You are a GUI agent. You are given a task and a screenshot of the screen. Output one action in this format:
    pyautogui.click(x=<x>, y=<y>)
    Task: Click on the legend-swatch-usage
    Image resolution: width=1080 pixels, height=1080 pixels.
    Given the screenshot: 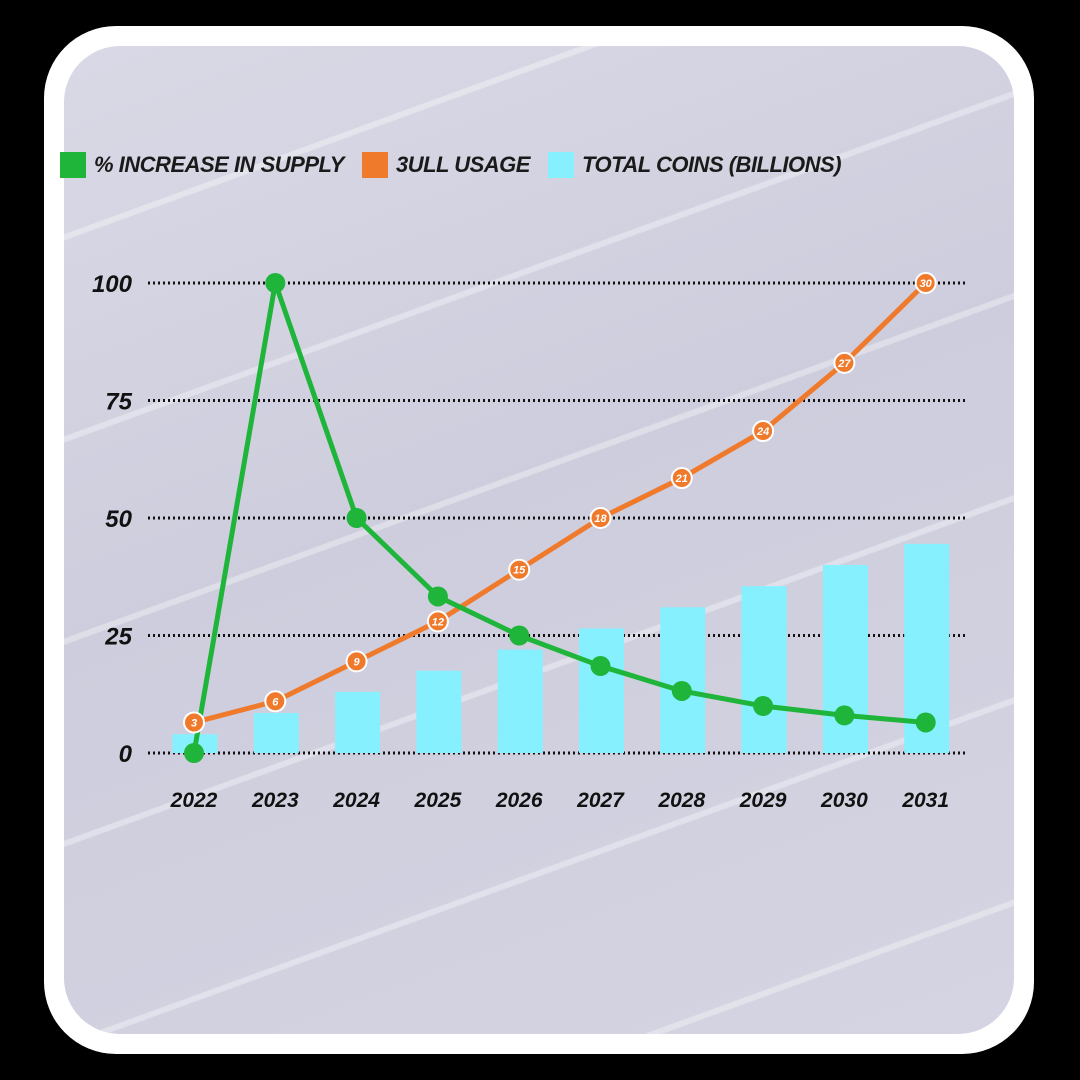 What is the action you would take?
    pyautogui.click(x=374, y=165)
    